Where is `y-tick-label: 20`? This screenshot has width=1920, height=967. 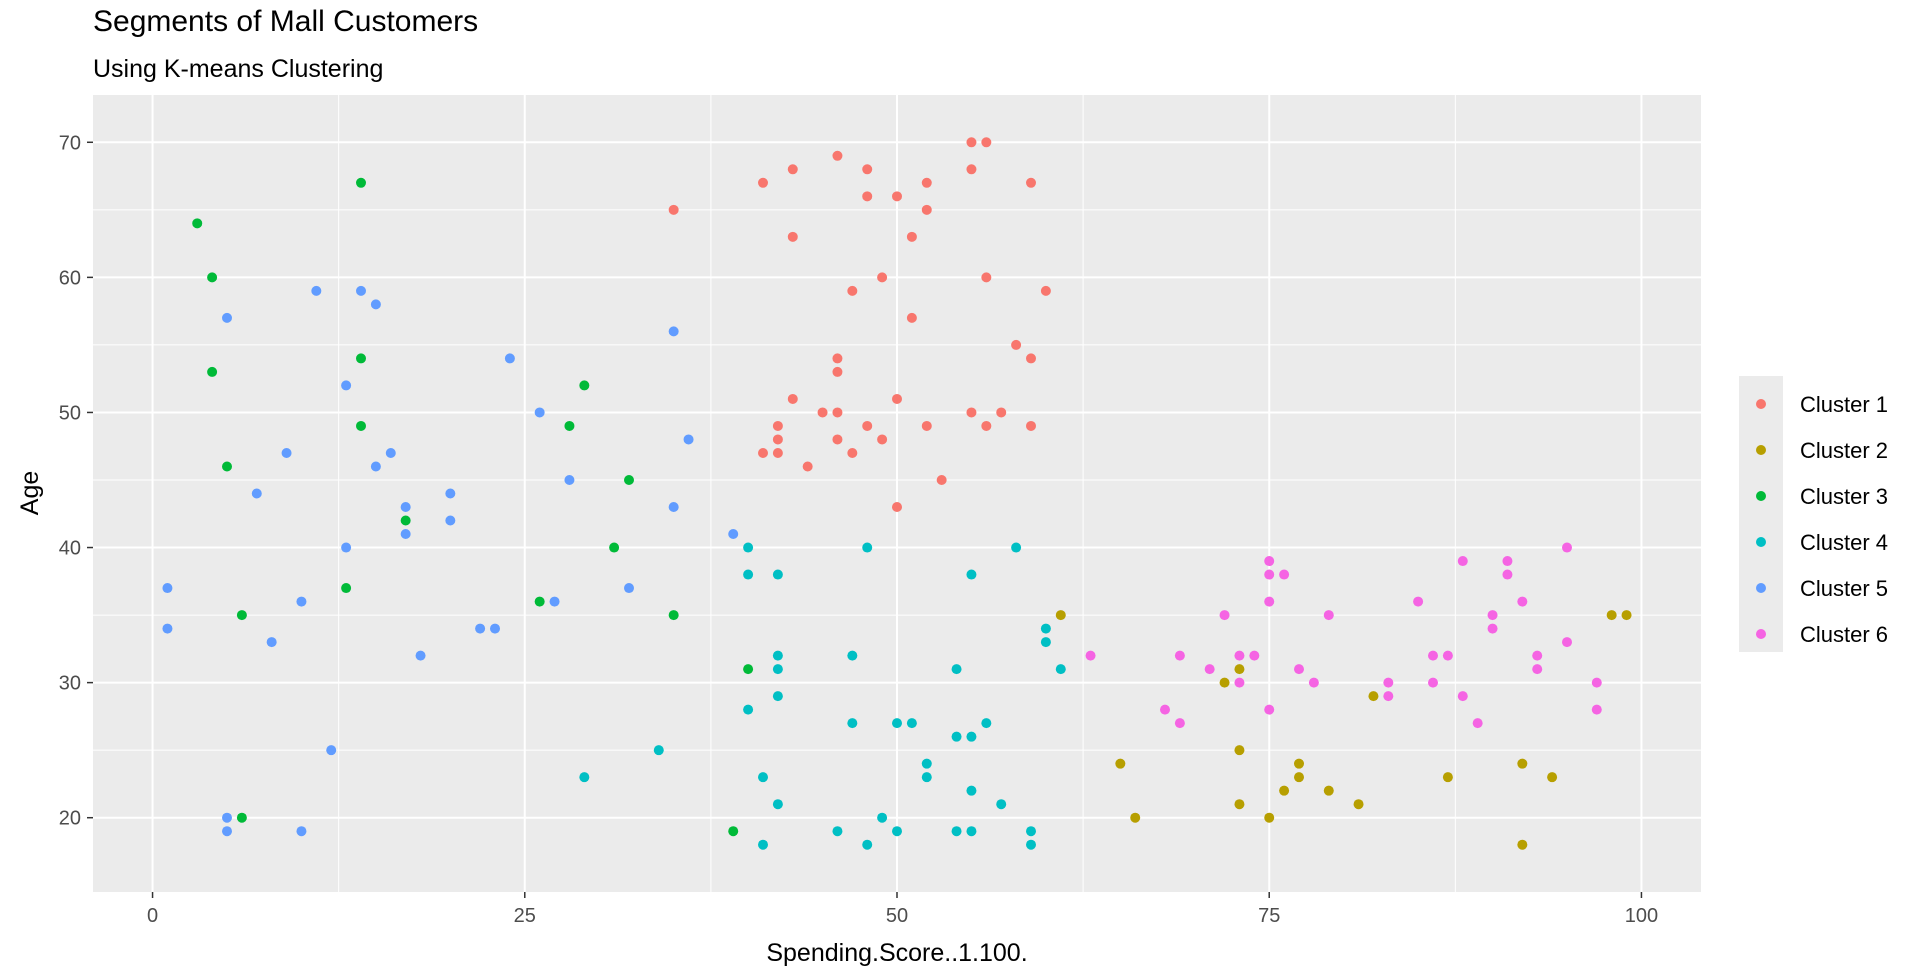
y-tick-label: 20 is located at coordinates (70, 819).